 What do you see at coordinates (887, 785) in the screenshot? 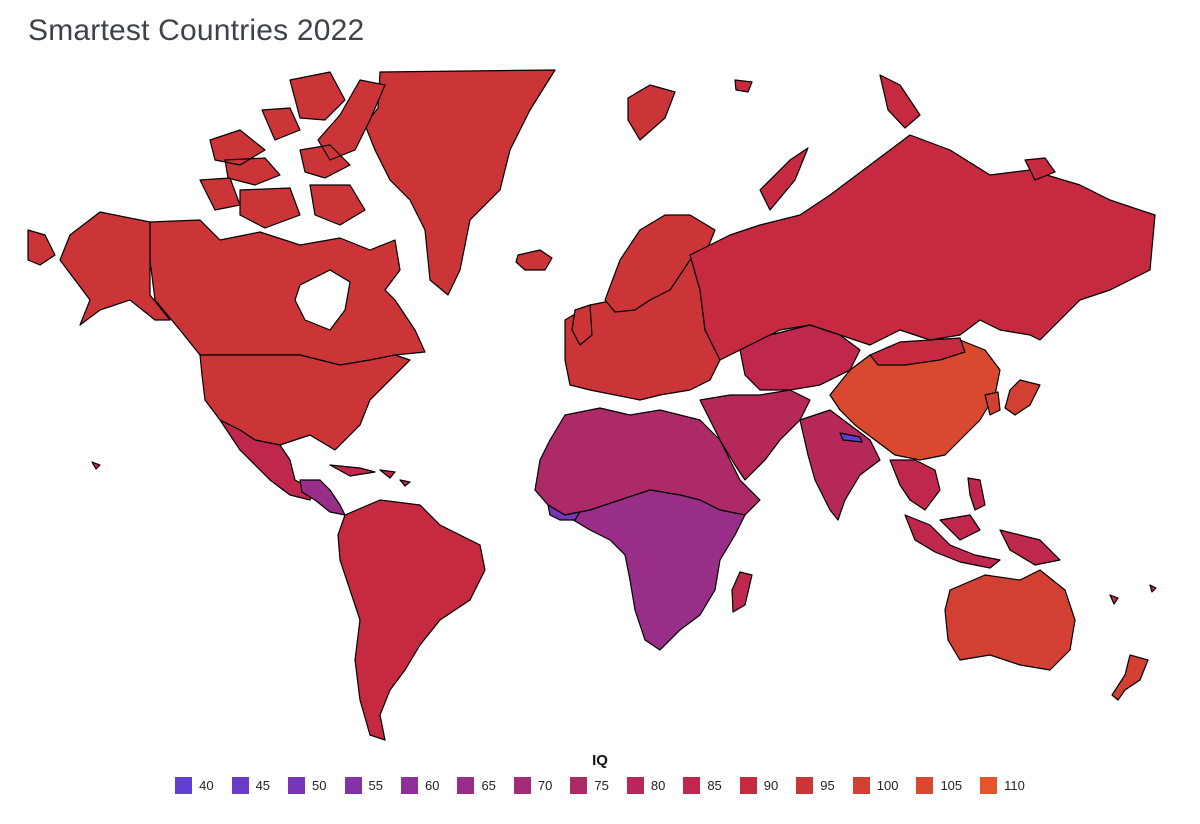
I see `legend-label: 100` at bounding box center [887, 785].